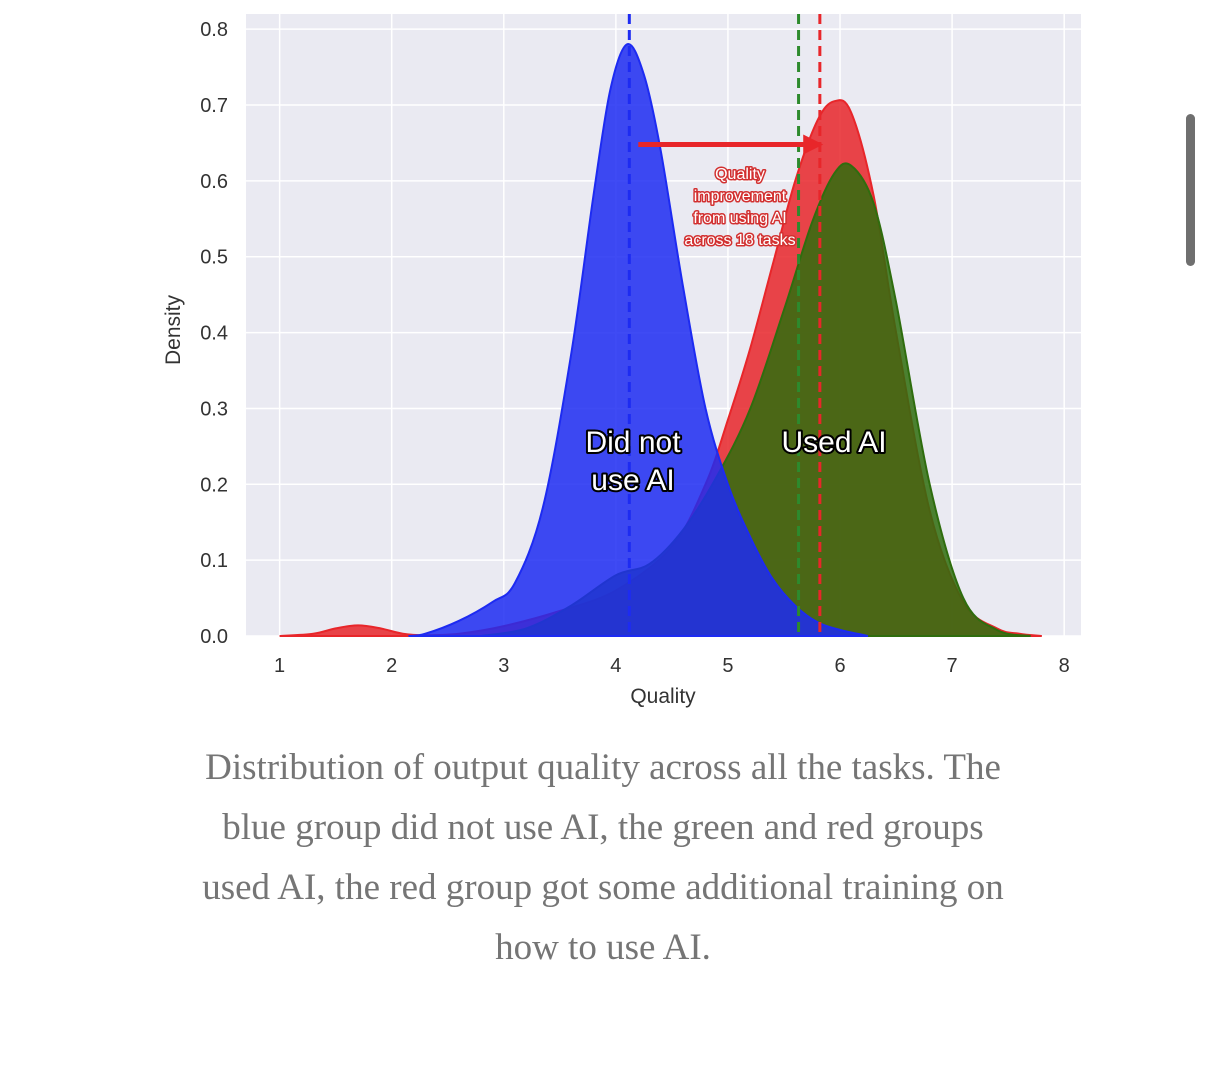 The height and width of the screenshot is (1079, 1206). I want to click on y-tick-labels: 0.0 0.1 0.2 0.3 0.4 0.5 0.6 0.7 0.8, so click(214, 333).